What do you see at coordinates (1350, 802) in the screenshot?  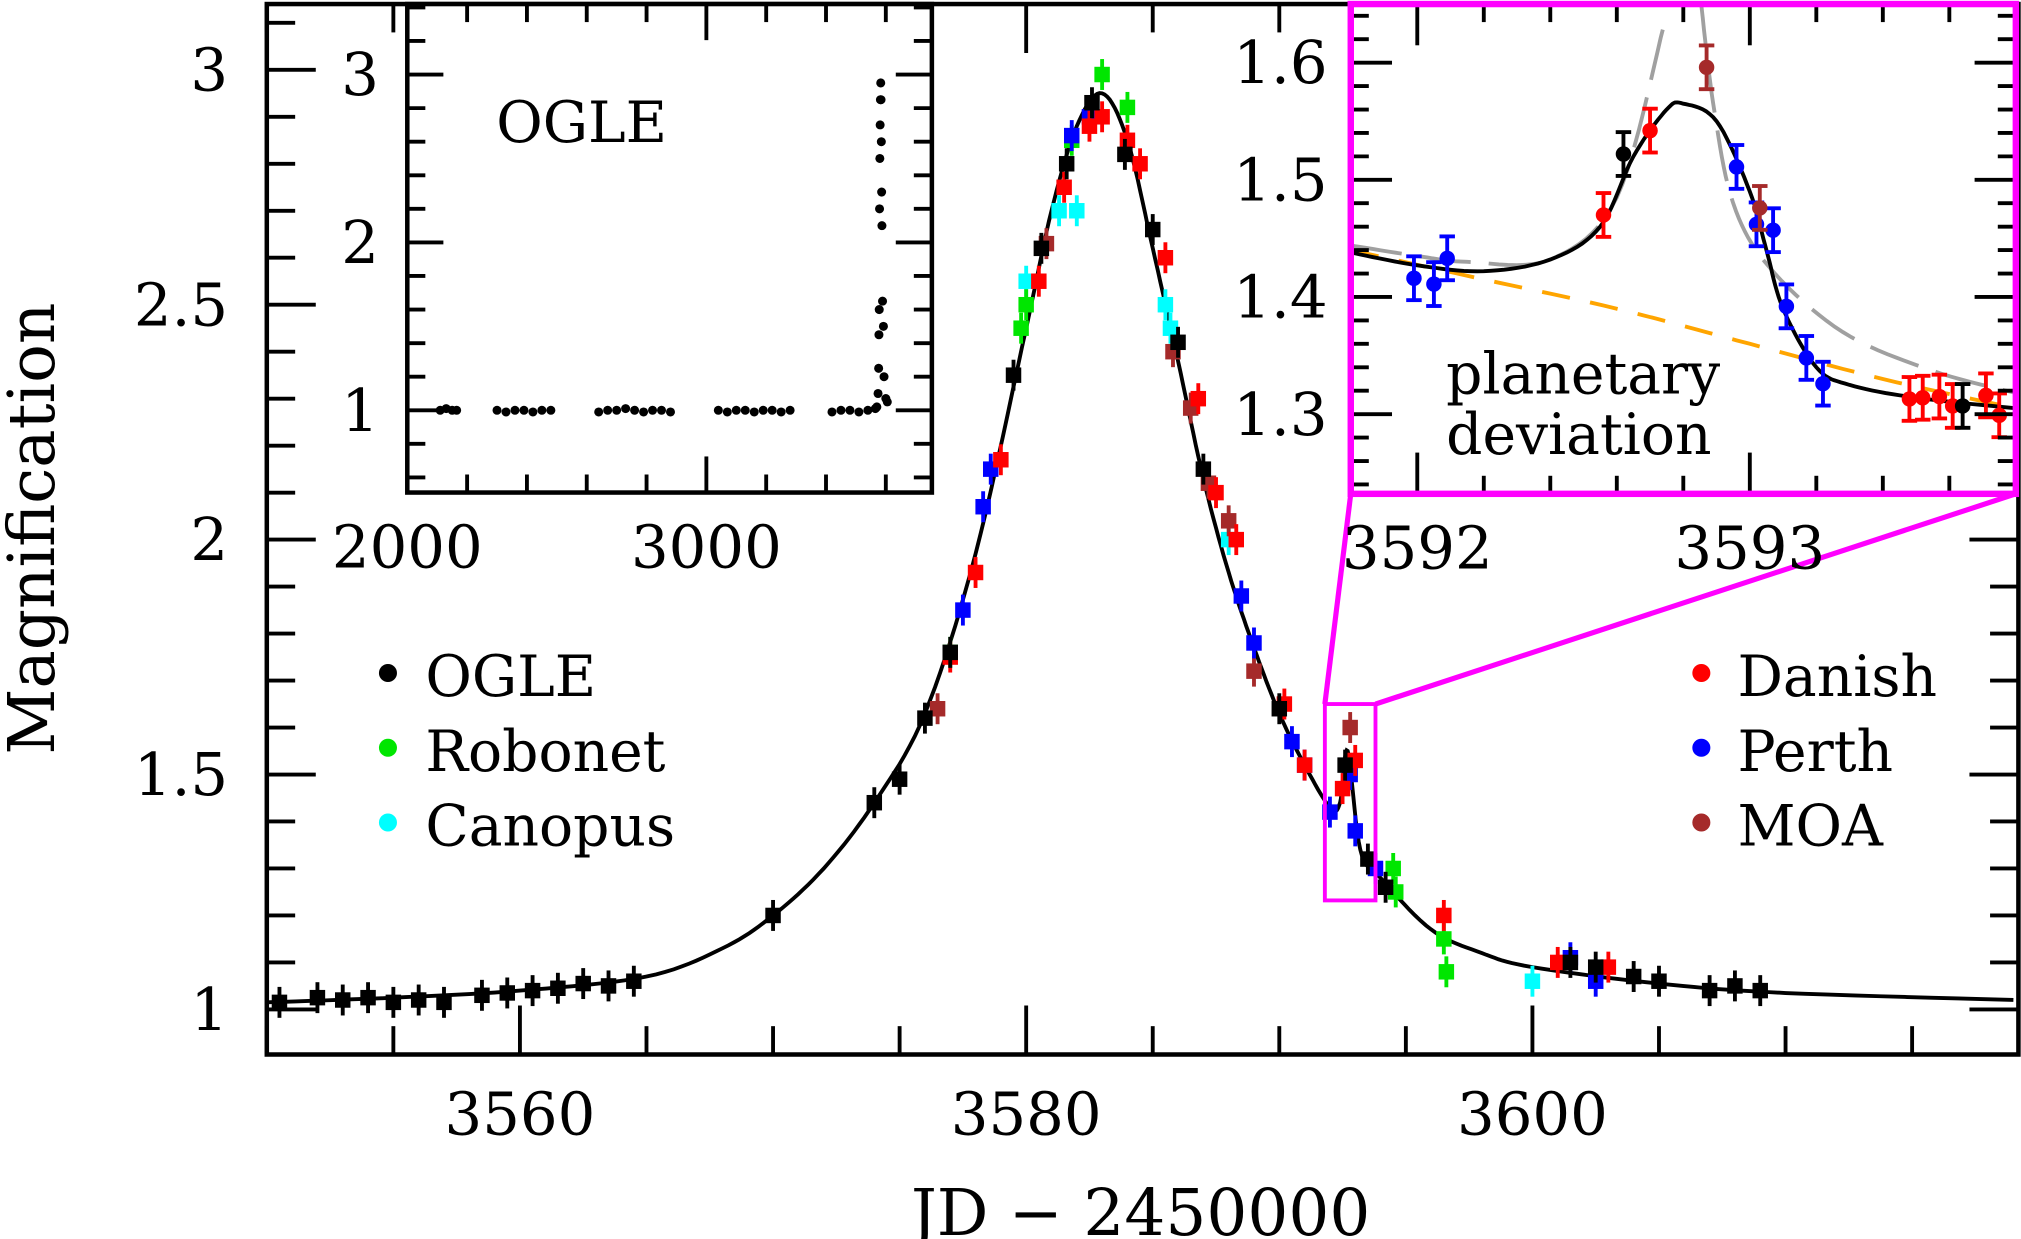 I see `zoom-highlight-box` at bounding box center [1350, 802].